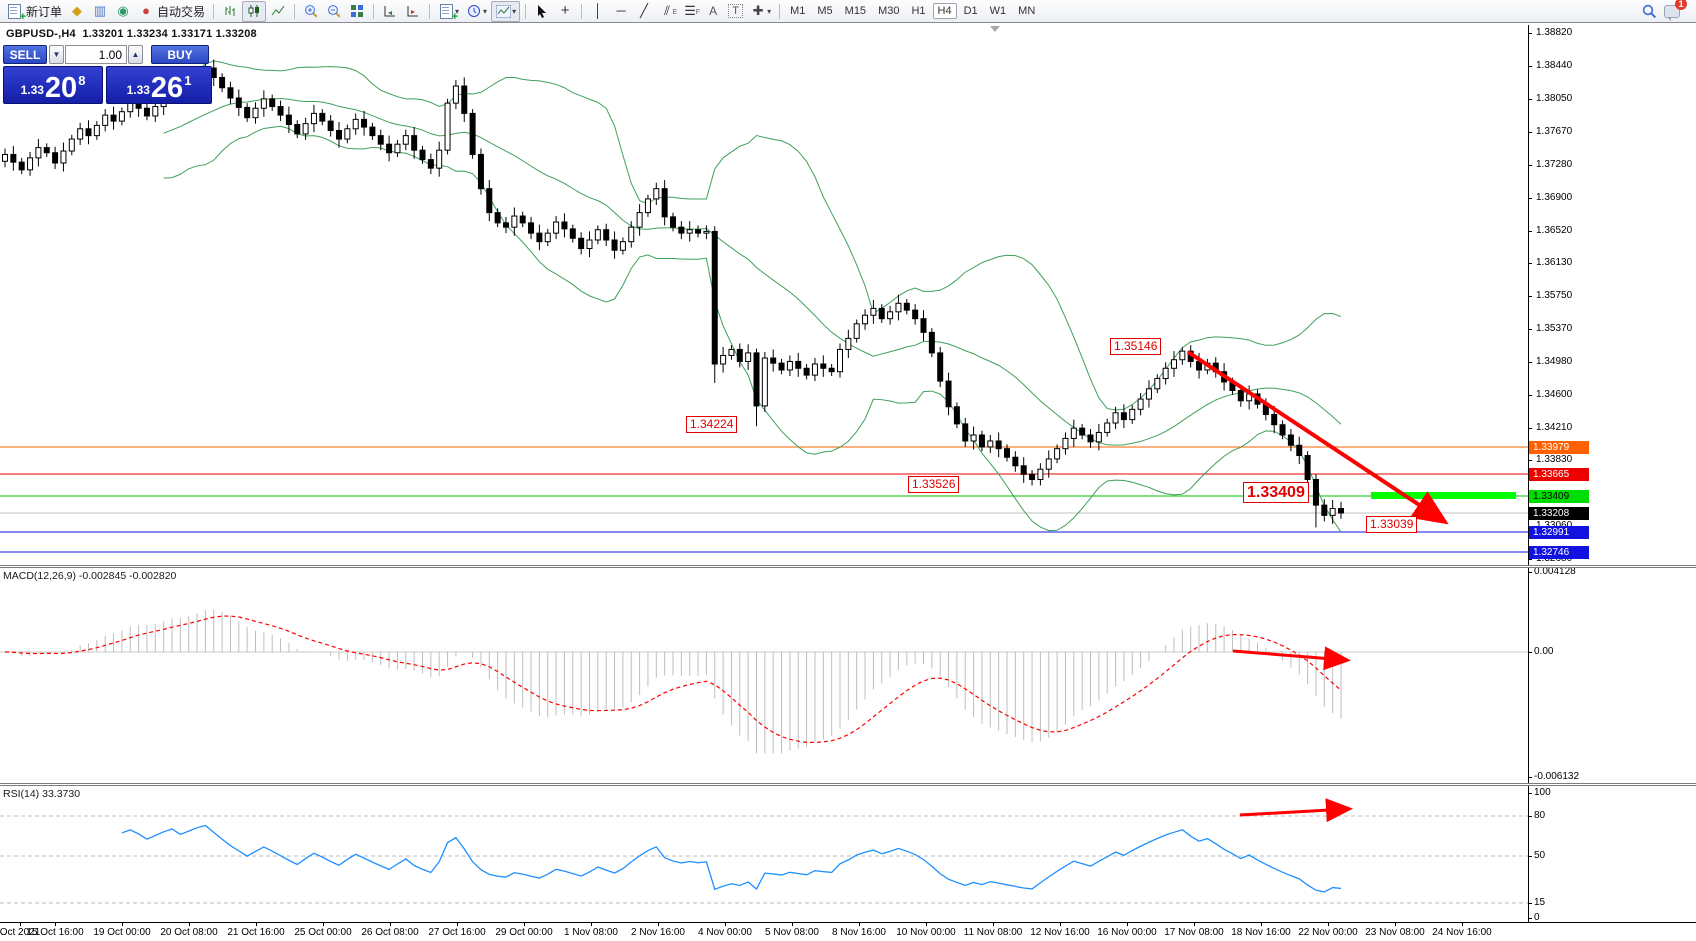 The image size is (1696, 941). Describe the element at coordinates (760, 11) in the screenshot. I see `arrow-tools-button: ✚ ▾` at that location.